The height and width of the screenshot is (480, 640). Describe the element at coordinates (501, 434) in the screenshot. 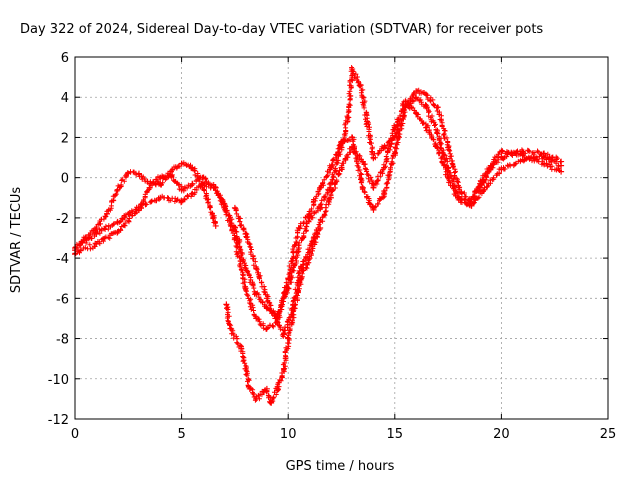

I see `x-tick-label: 20` at that location.